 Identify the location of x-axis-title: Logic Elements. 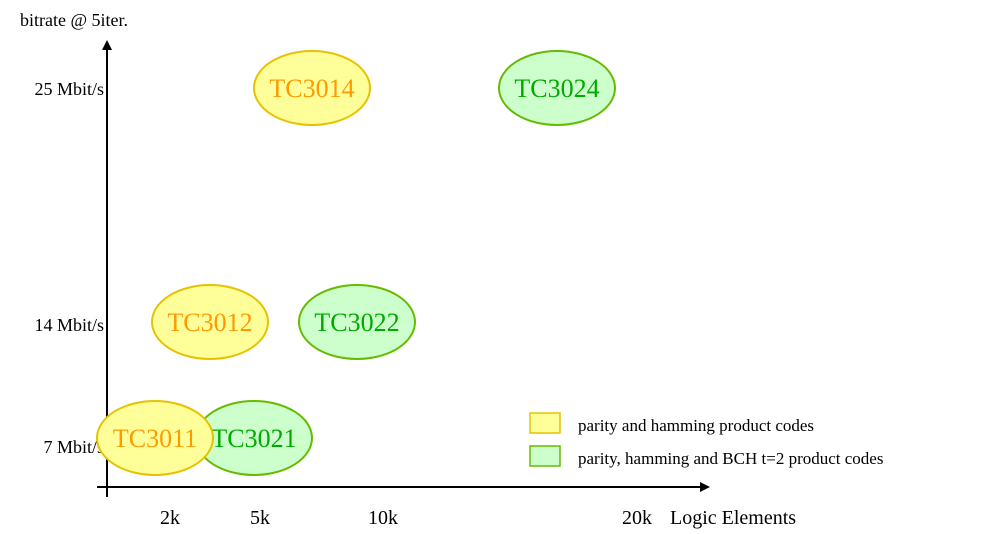
(733, 518).